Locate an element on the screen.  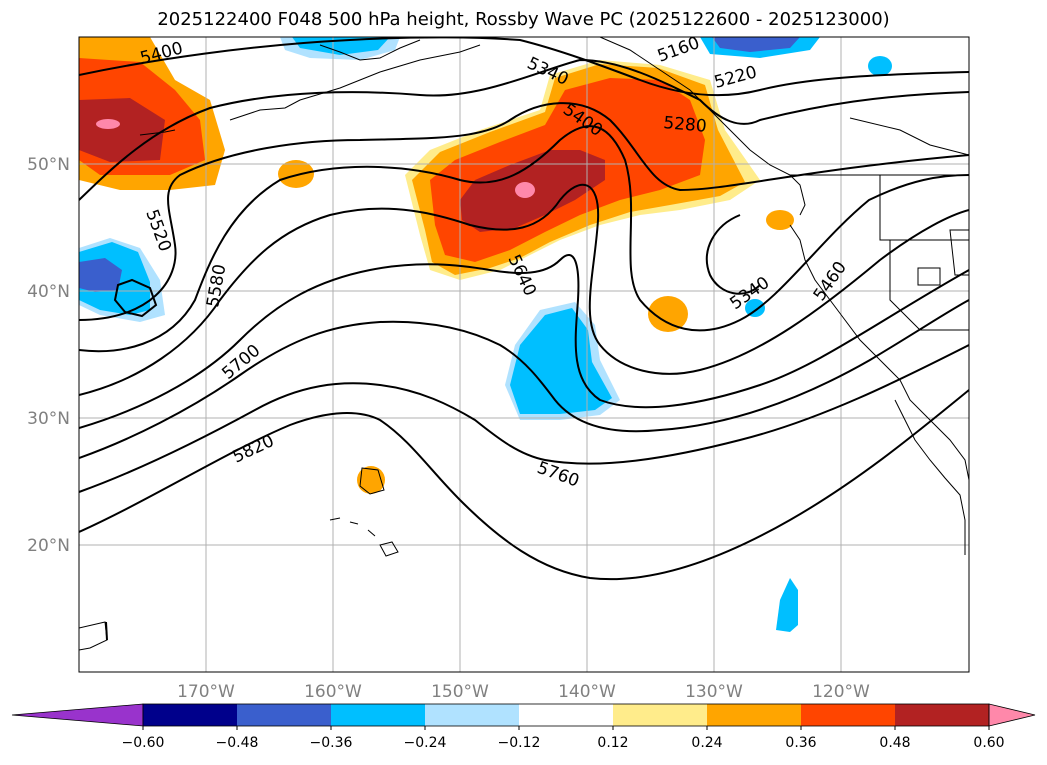
lon-label: 140°W is located at coordinates (587, 692).